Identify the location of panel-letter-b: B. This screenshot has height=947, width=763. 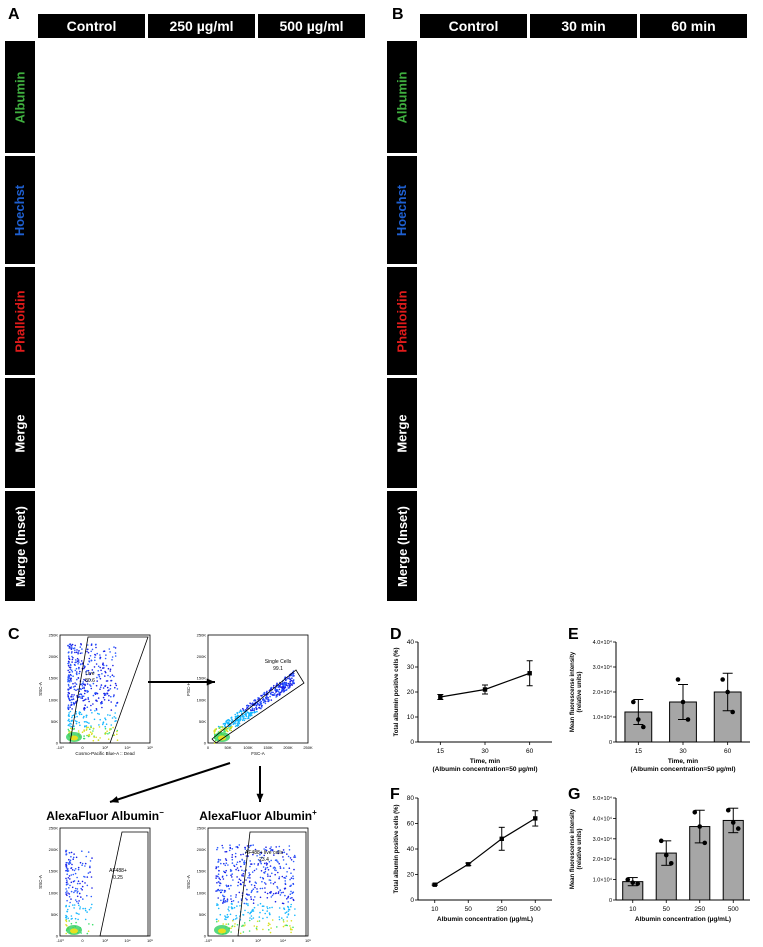
(398, 14).